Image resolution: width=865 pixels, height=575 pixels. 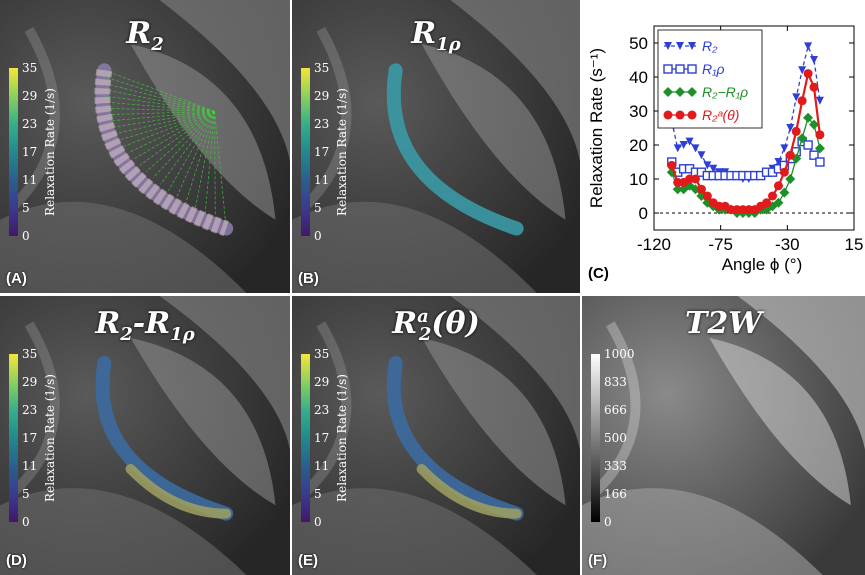 What do you see at coordinates (436, 325) in the screenshot?
I see `panel-title: Ra2(θ)` at bounding box center [436, 325].